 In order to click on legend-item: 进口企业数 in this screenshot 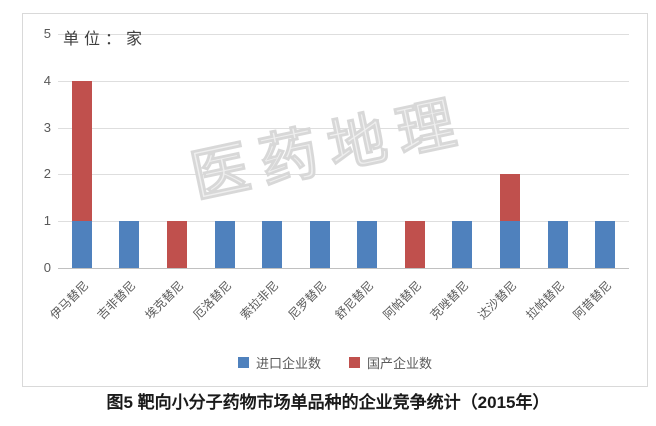, I will do `click(279, 362)`.